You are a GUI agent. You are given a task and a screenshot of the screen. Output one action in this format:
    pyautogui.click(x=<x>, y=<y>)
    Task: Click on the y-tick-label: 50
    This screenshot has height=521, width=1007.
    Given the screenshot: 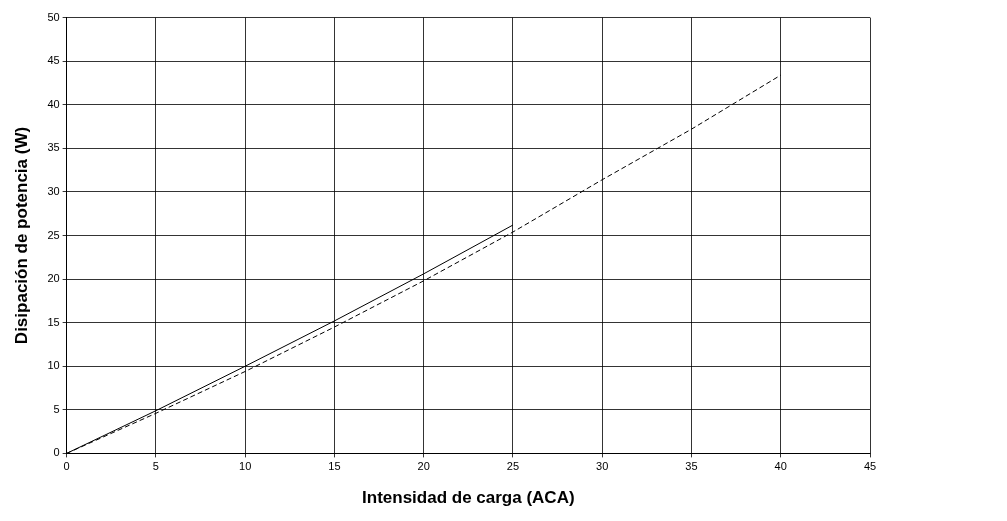 What is the action you would take?
    pyautogui.click(x=53, y=16)
    